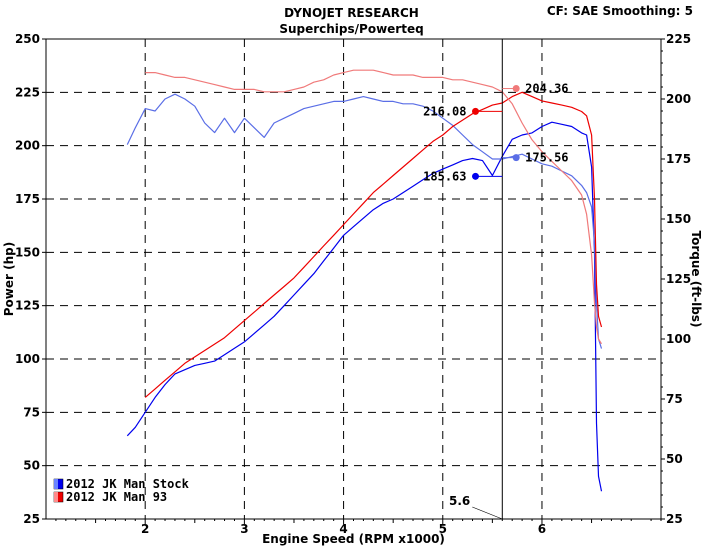 This screenshot has width=703, height=551. I want to click on marker-label: 204.36, so click(546, 89).